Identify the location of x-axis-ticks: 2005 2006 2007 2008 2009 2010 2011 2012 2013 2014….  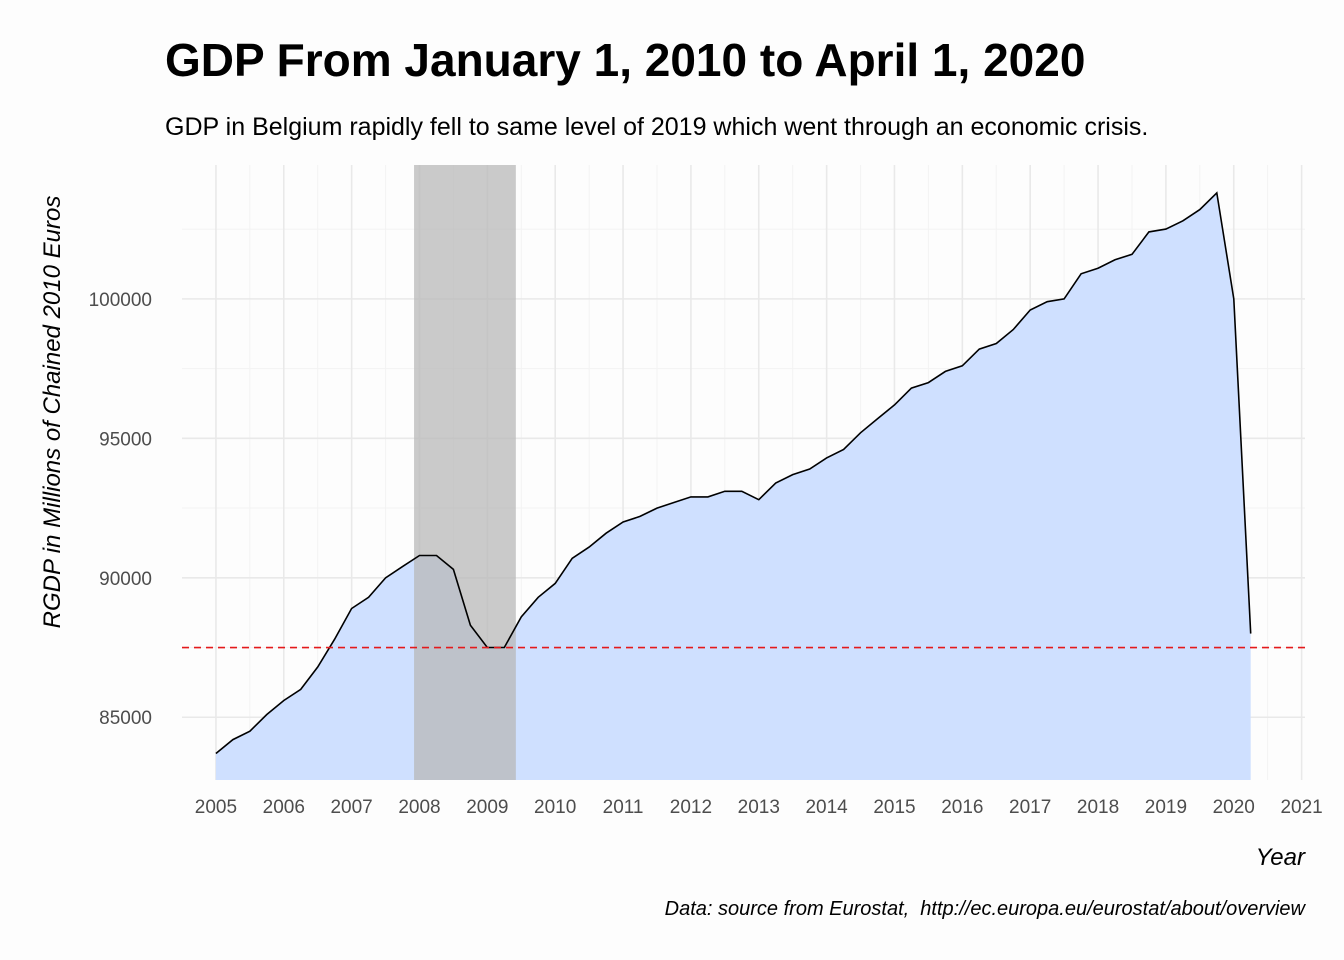
(759, 807).